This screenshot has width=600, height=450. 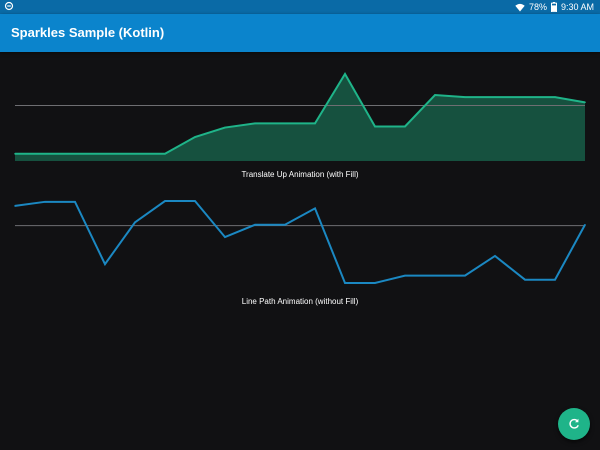 What do you see at coordinates (537, 7) in the screenshot?
I see `battery-percent: 78%` at bounding box center [537, 7].